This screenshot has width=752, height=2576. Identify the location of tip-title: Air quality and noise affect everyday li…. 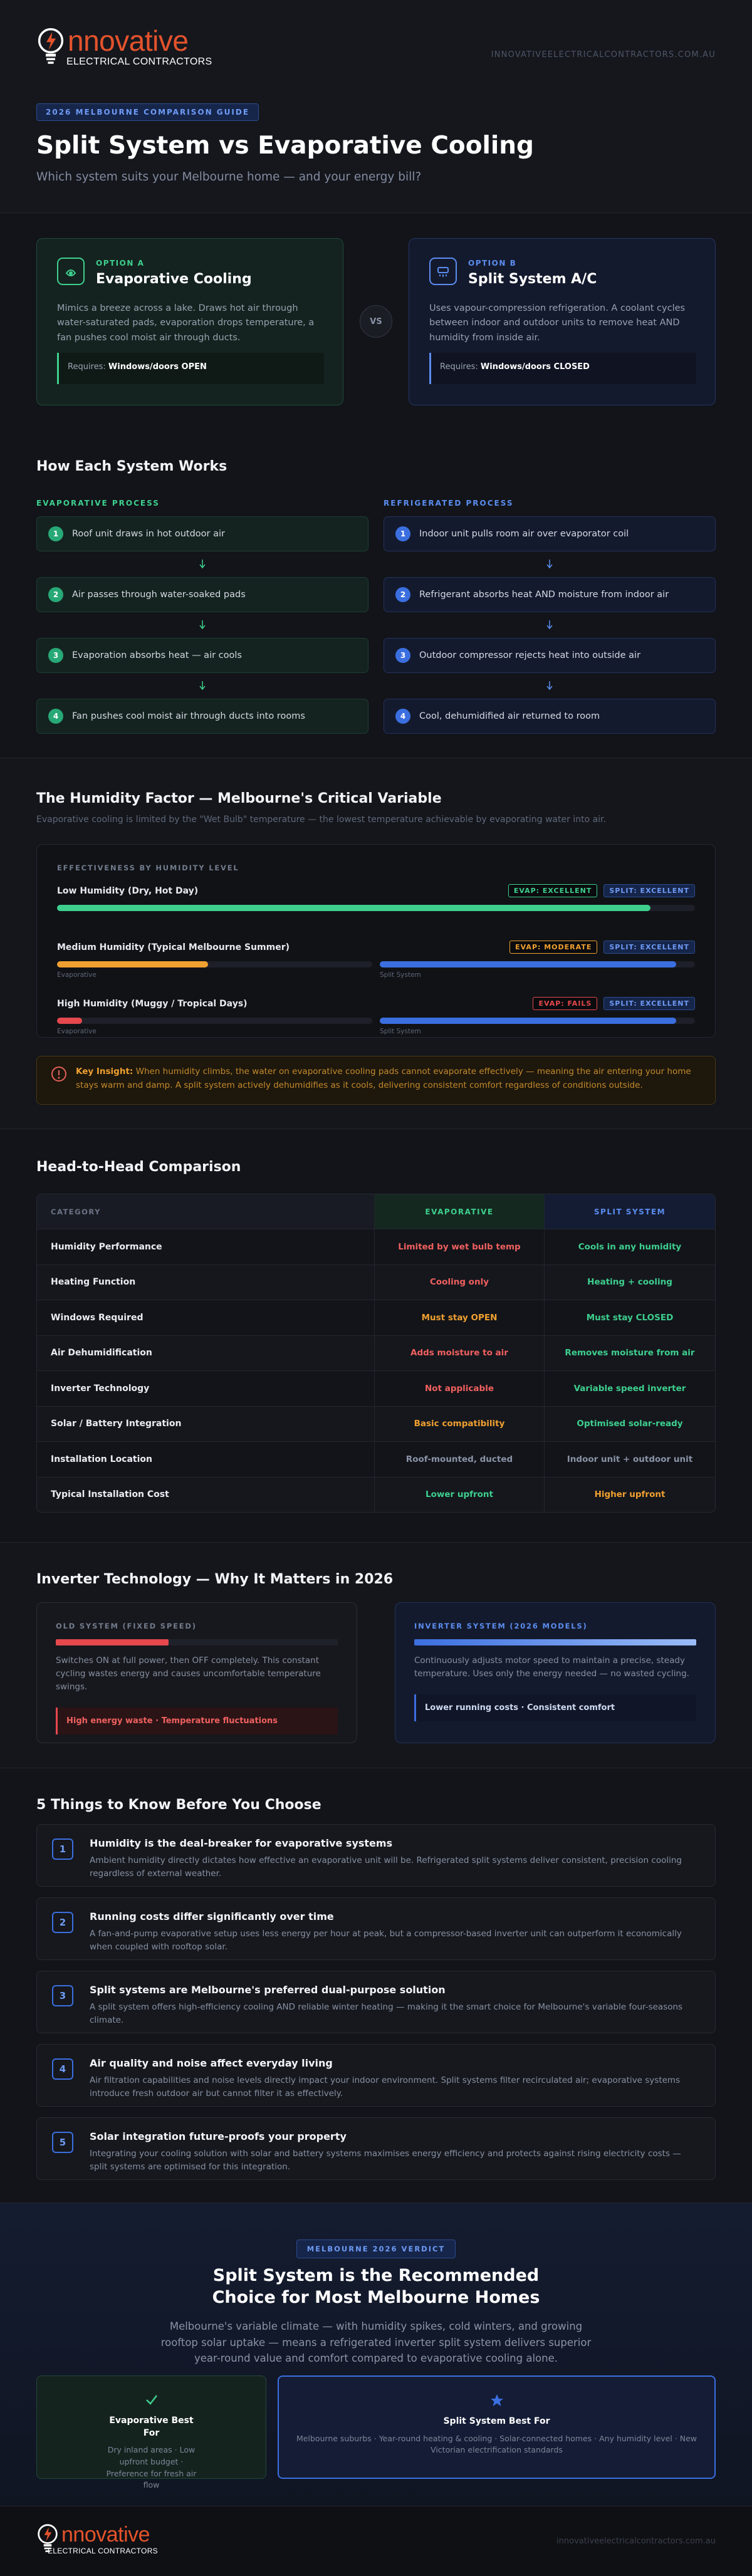
(211, 2063).